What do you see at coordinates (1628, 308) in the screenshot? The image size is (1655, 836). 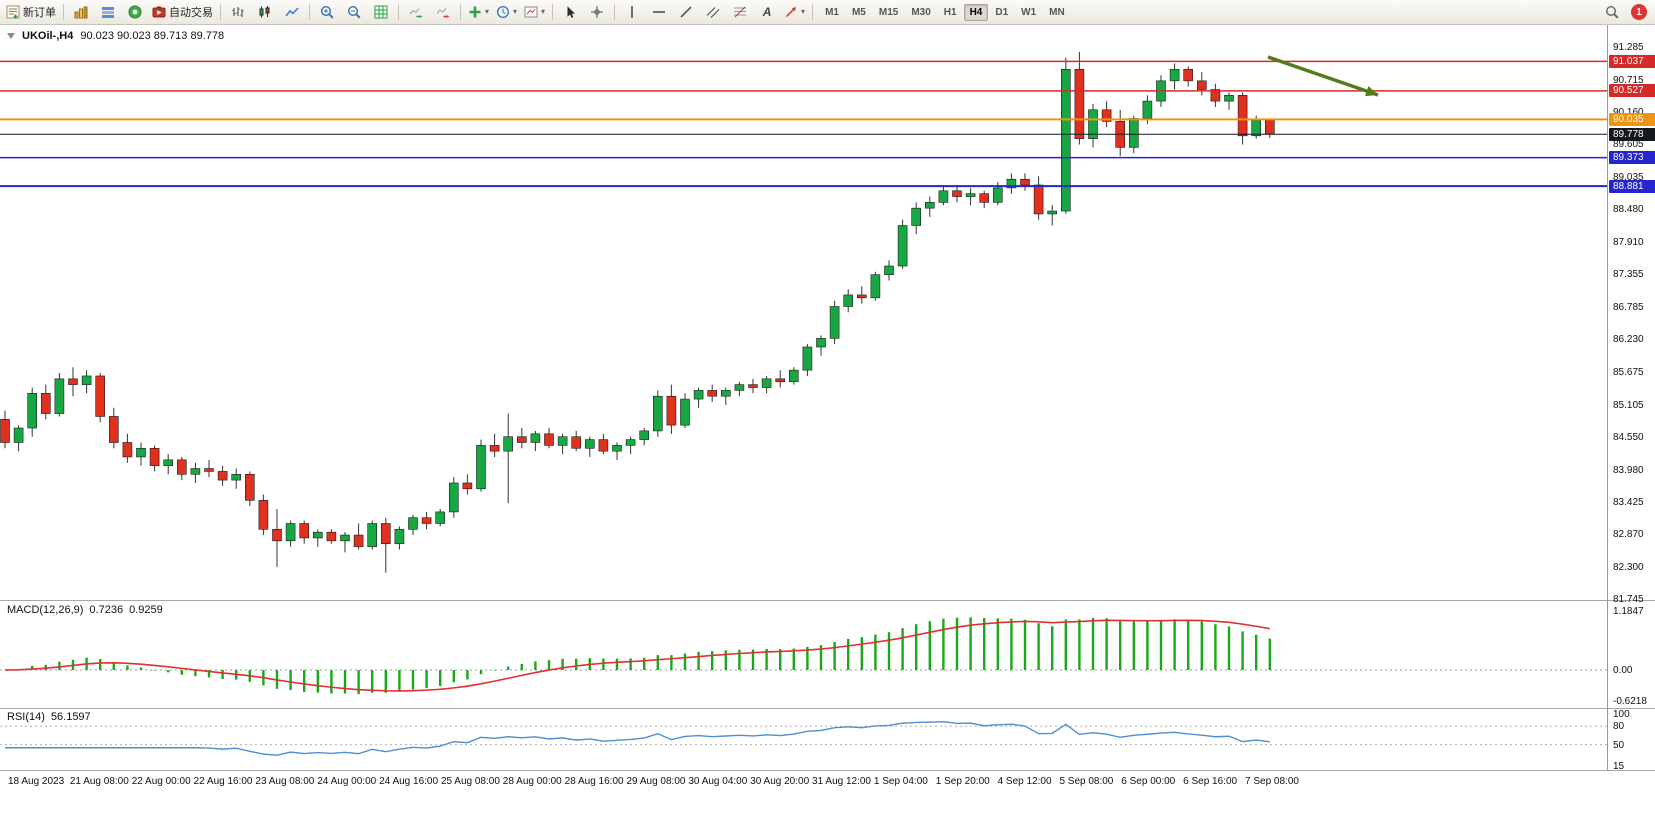 I see `price-tick: 86.785` at bounding box center [1628, 308].